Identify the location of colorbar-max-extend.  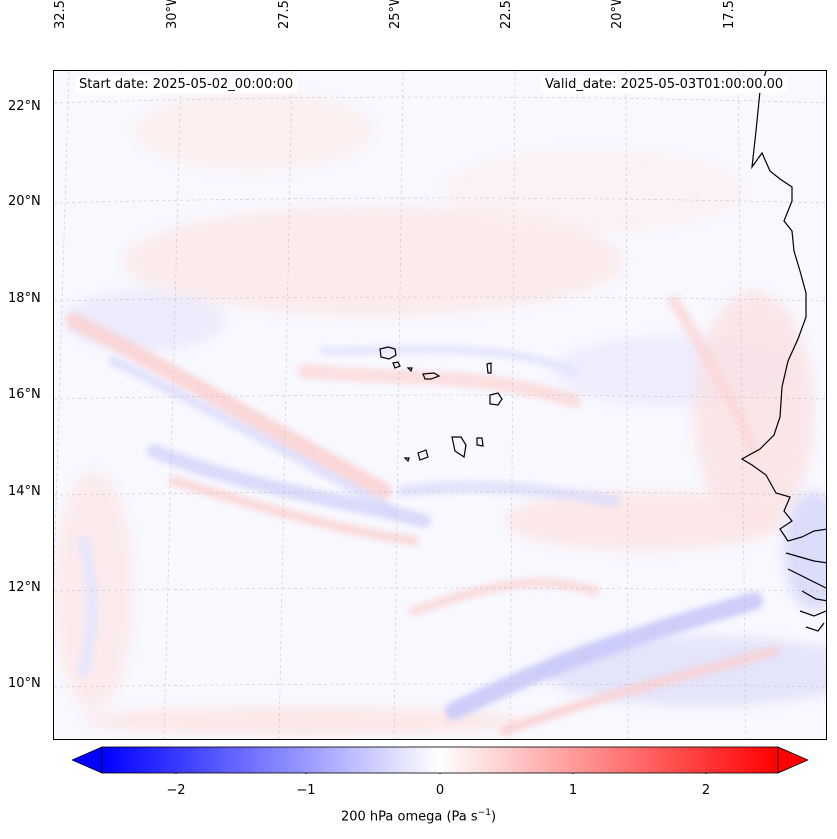
(793, 760).